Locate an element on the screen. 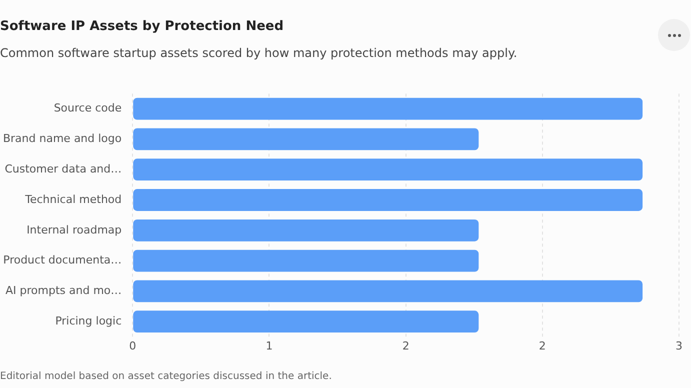 The height and width of the screenshot is (388, 691). chart-title: Software IP Assets by Protection Need is located at coordinates (142, 26).